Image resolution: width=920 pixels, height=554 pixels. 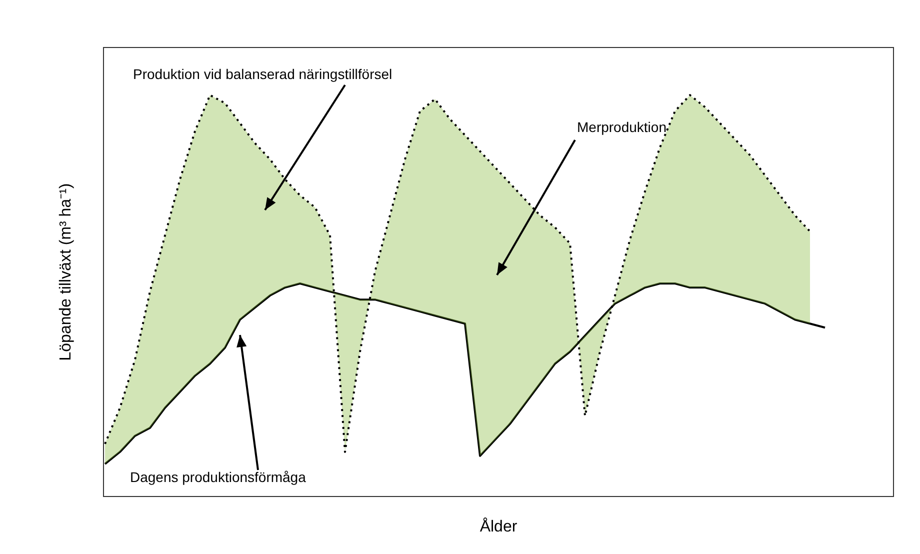 I want to click on annotation: Dagens produktionsförmåga, so click(x=218, y=477).